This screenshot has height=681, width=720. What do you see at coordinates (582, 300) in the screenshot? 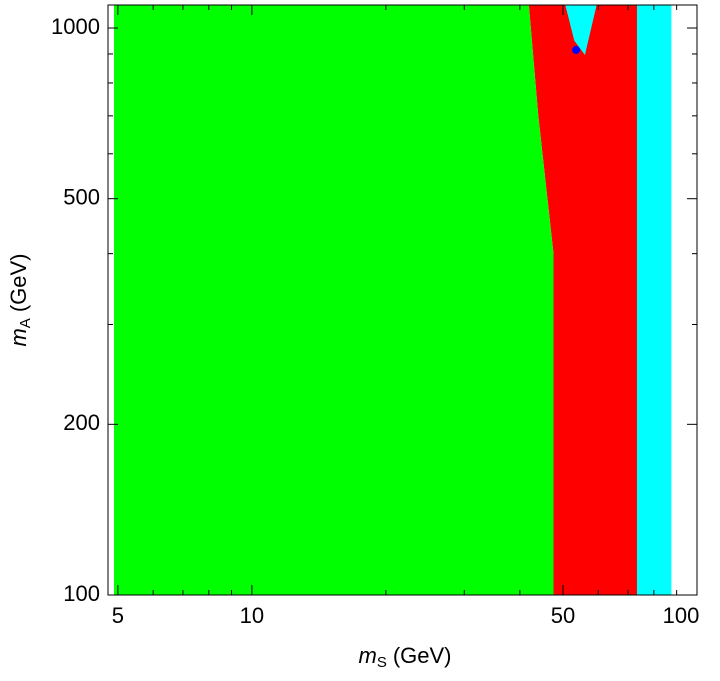
I see `point-region` at bounding box center [582, 300].